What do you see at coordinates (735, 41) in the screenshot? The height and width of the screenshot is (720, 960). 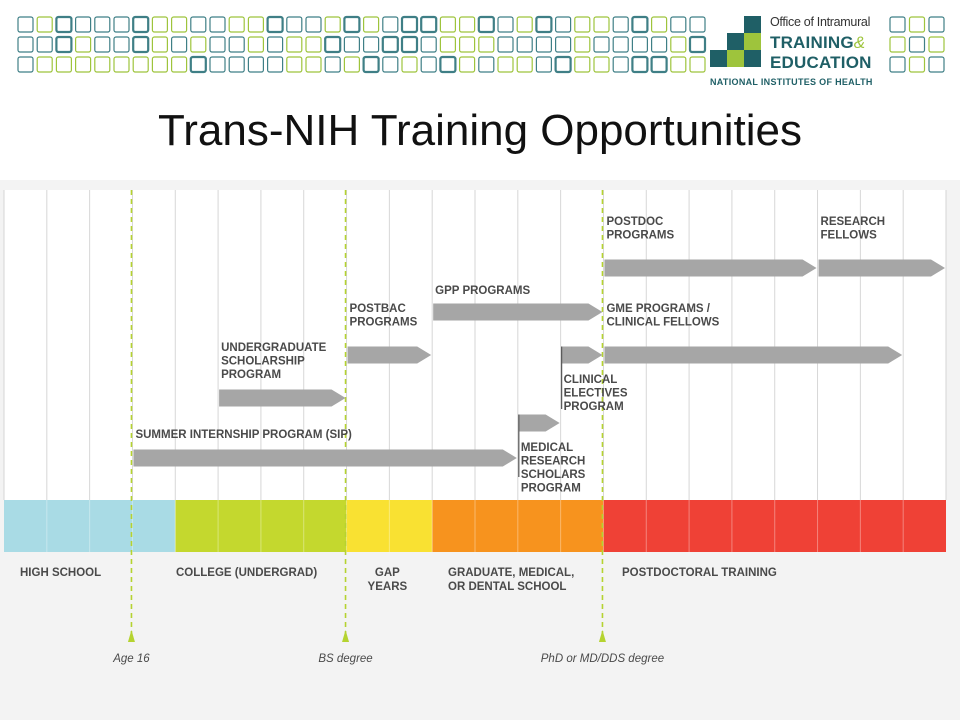 I see `logo-squares-icon` at bounding box center [735, 41].